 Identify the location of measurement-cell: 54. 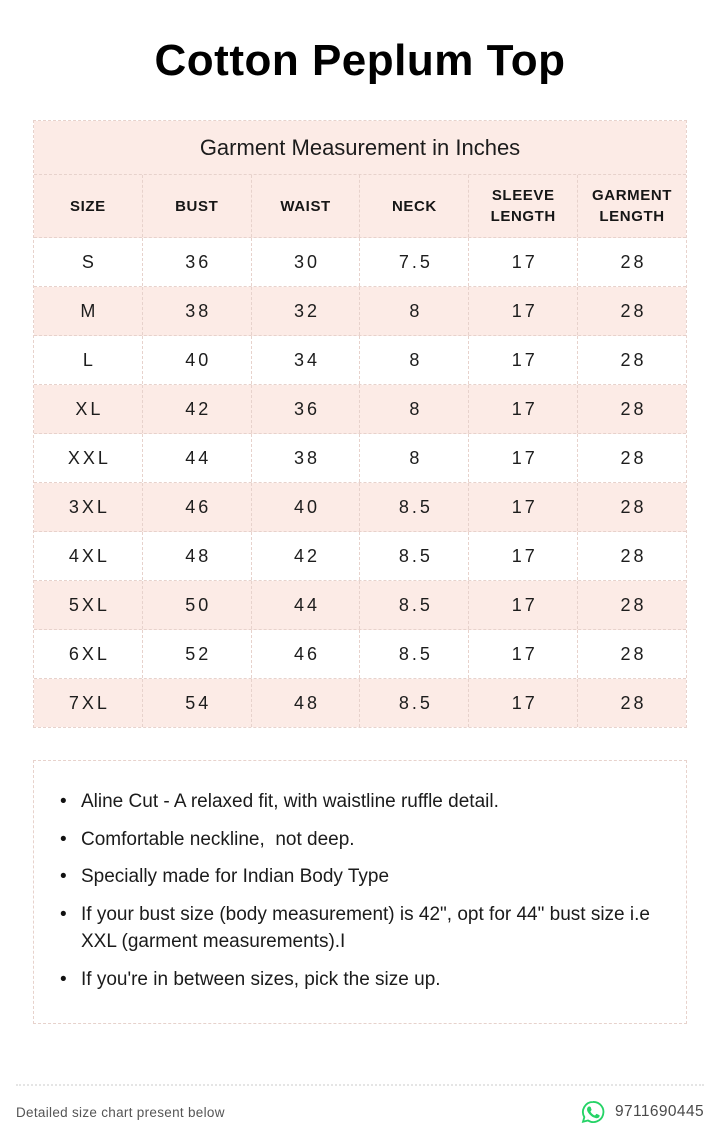
(197, 703).